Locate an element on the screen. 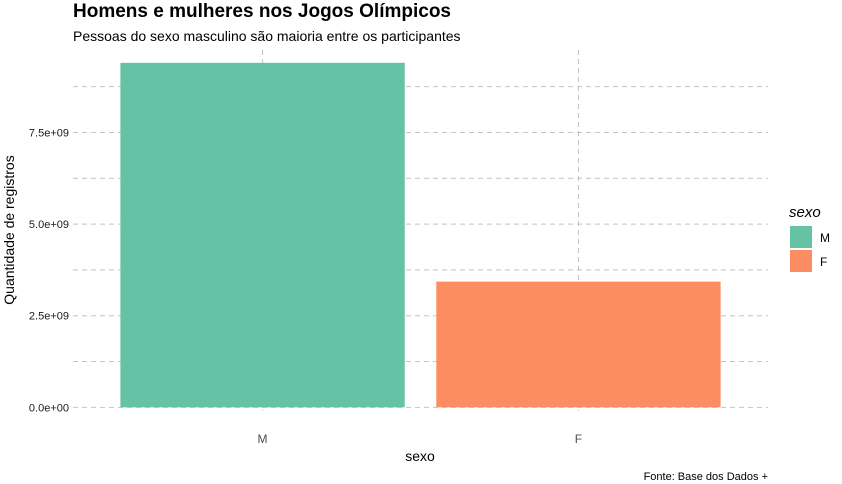 This screenshot has height=484, width=842. chart-title: Homens e mulheres nos Jogos Olímpicos is located at coordinates (262, 11).